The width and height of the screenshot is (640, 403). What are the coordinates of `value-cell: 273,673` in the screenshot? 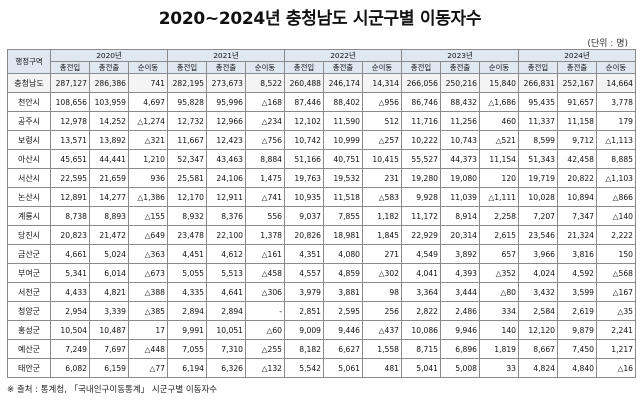 It's located at (226, 83).